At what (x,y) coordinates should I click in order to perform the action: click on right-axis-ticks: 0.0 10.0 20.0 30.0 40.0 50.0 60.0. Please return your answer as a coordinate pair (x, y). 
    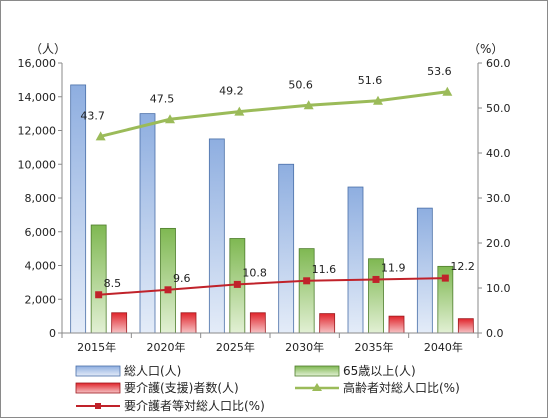
    Looking at the image, I should click on (494, 198).